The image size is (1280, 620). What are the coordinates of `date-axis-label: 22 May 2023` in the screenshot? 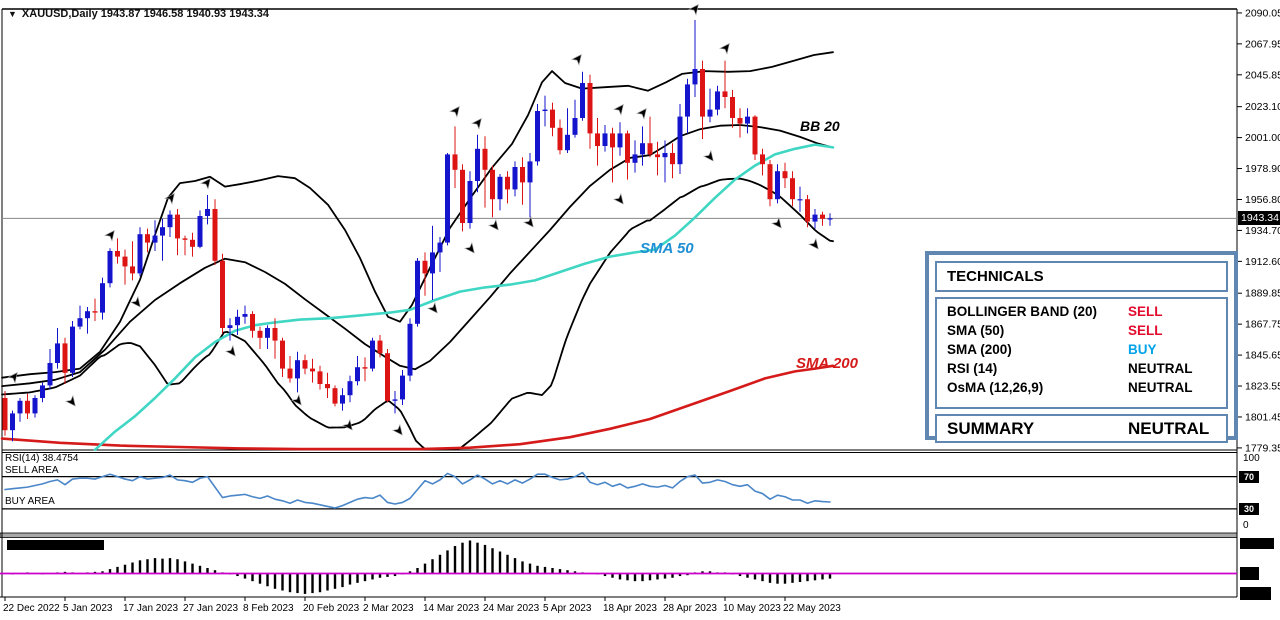 It's located at (812, 608).